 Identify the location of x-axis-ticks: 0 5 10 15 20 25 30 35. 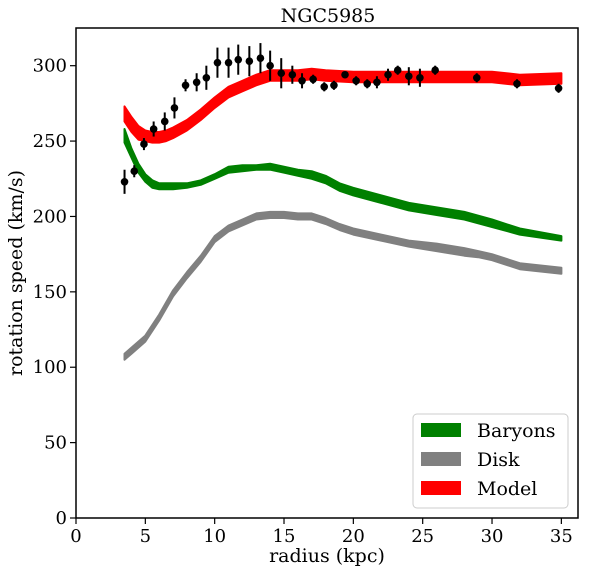
(321, 532).